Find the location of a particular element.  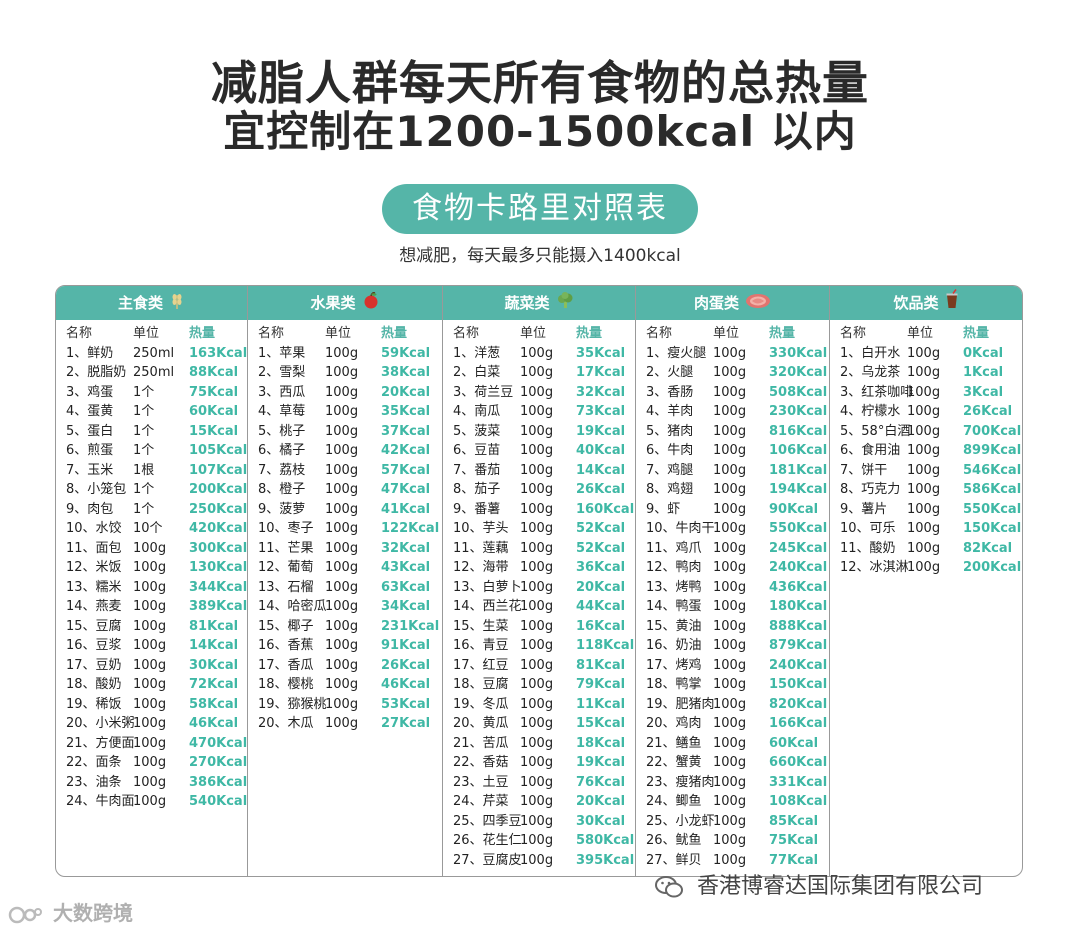

food-kcal: 107Kcal is located at coordinates (218, 470).